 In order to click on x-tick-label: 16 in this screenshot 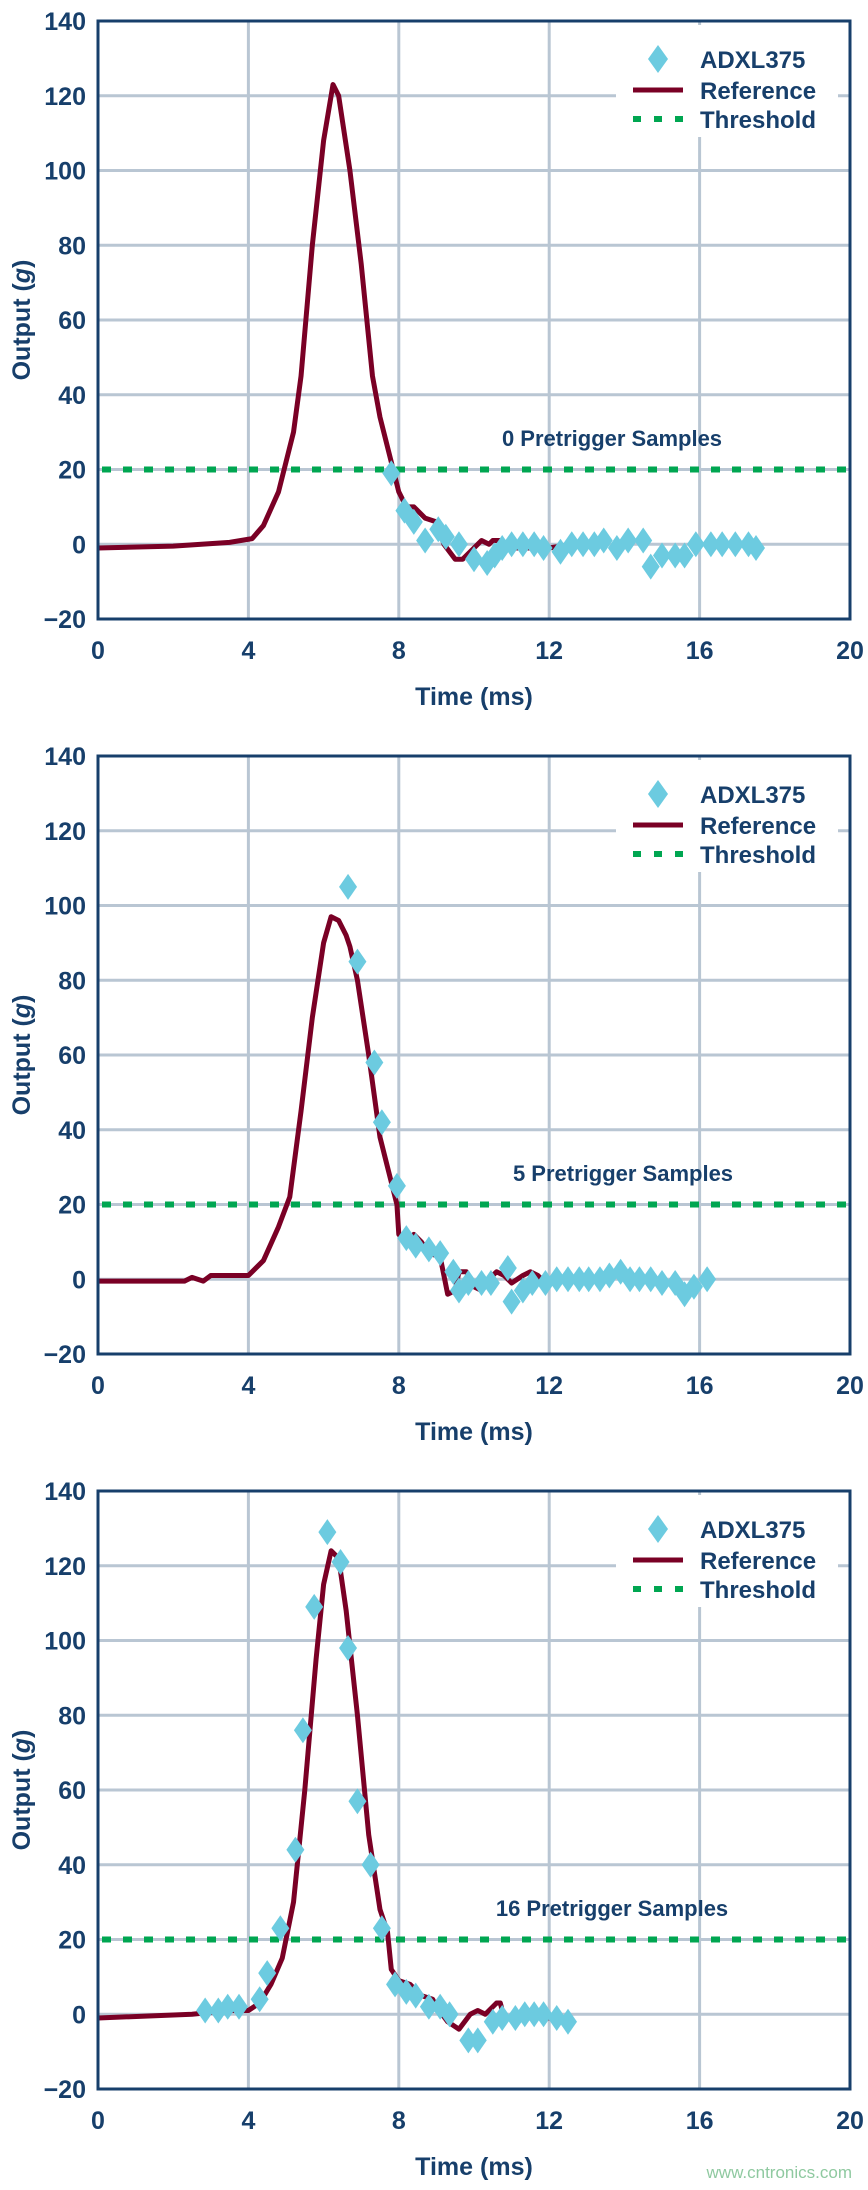, I will do `click(700, 1386)`.